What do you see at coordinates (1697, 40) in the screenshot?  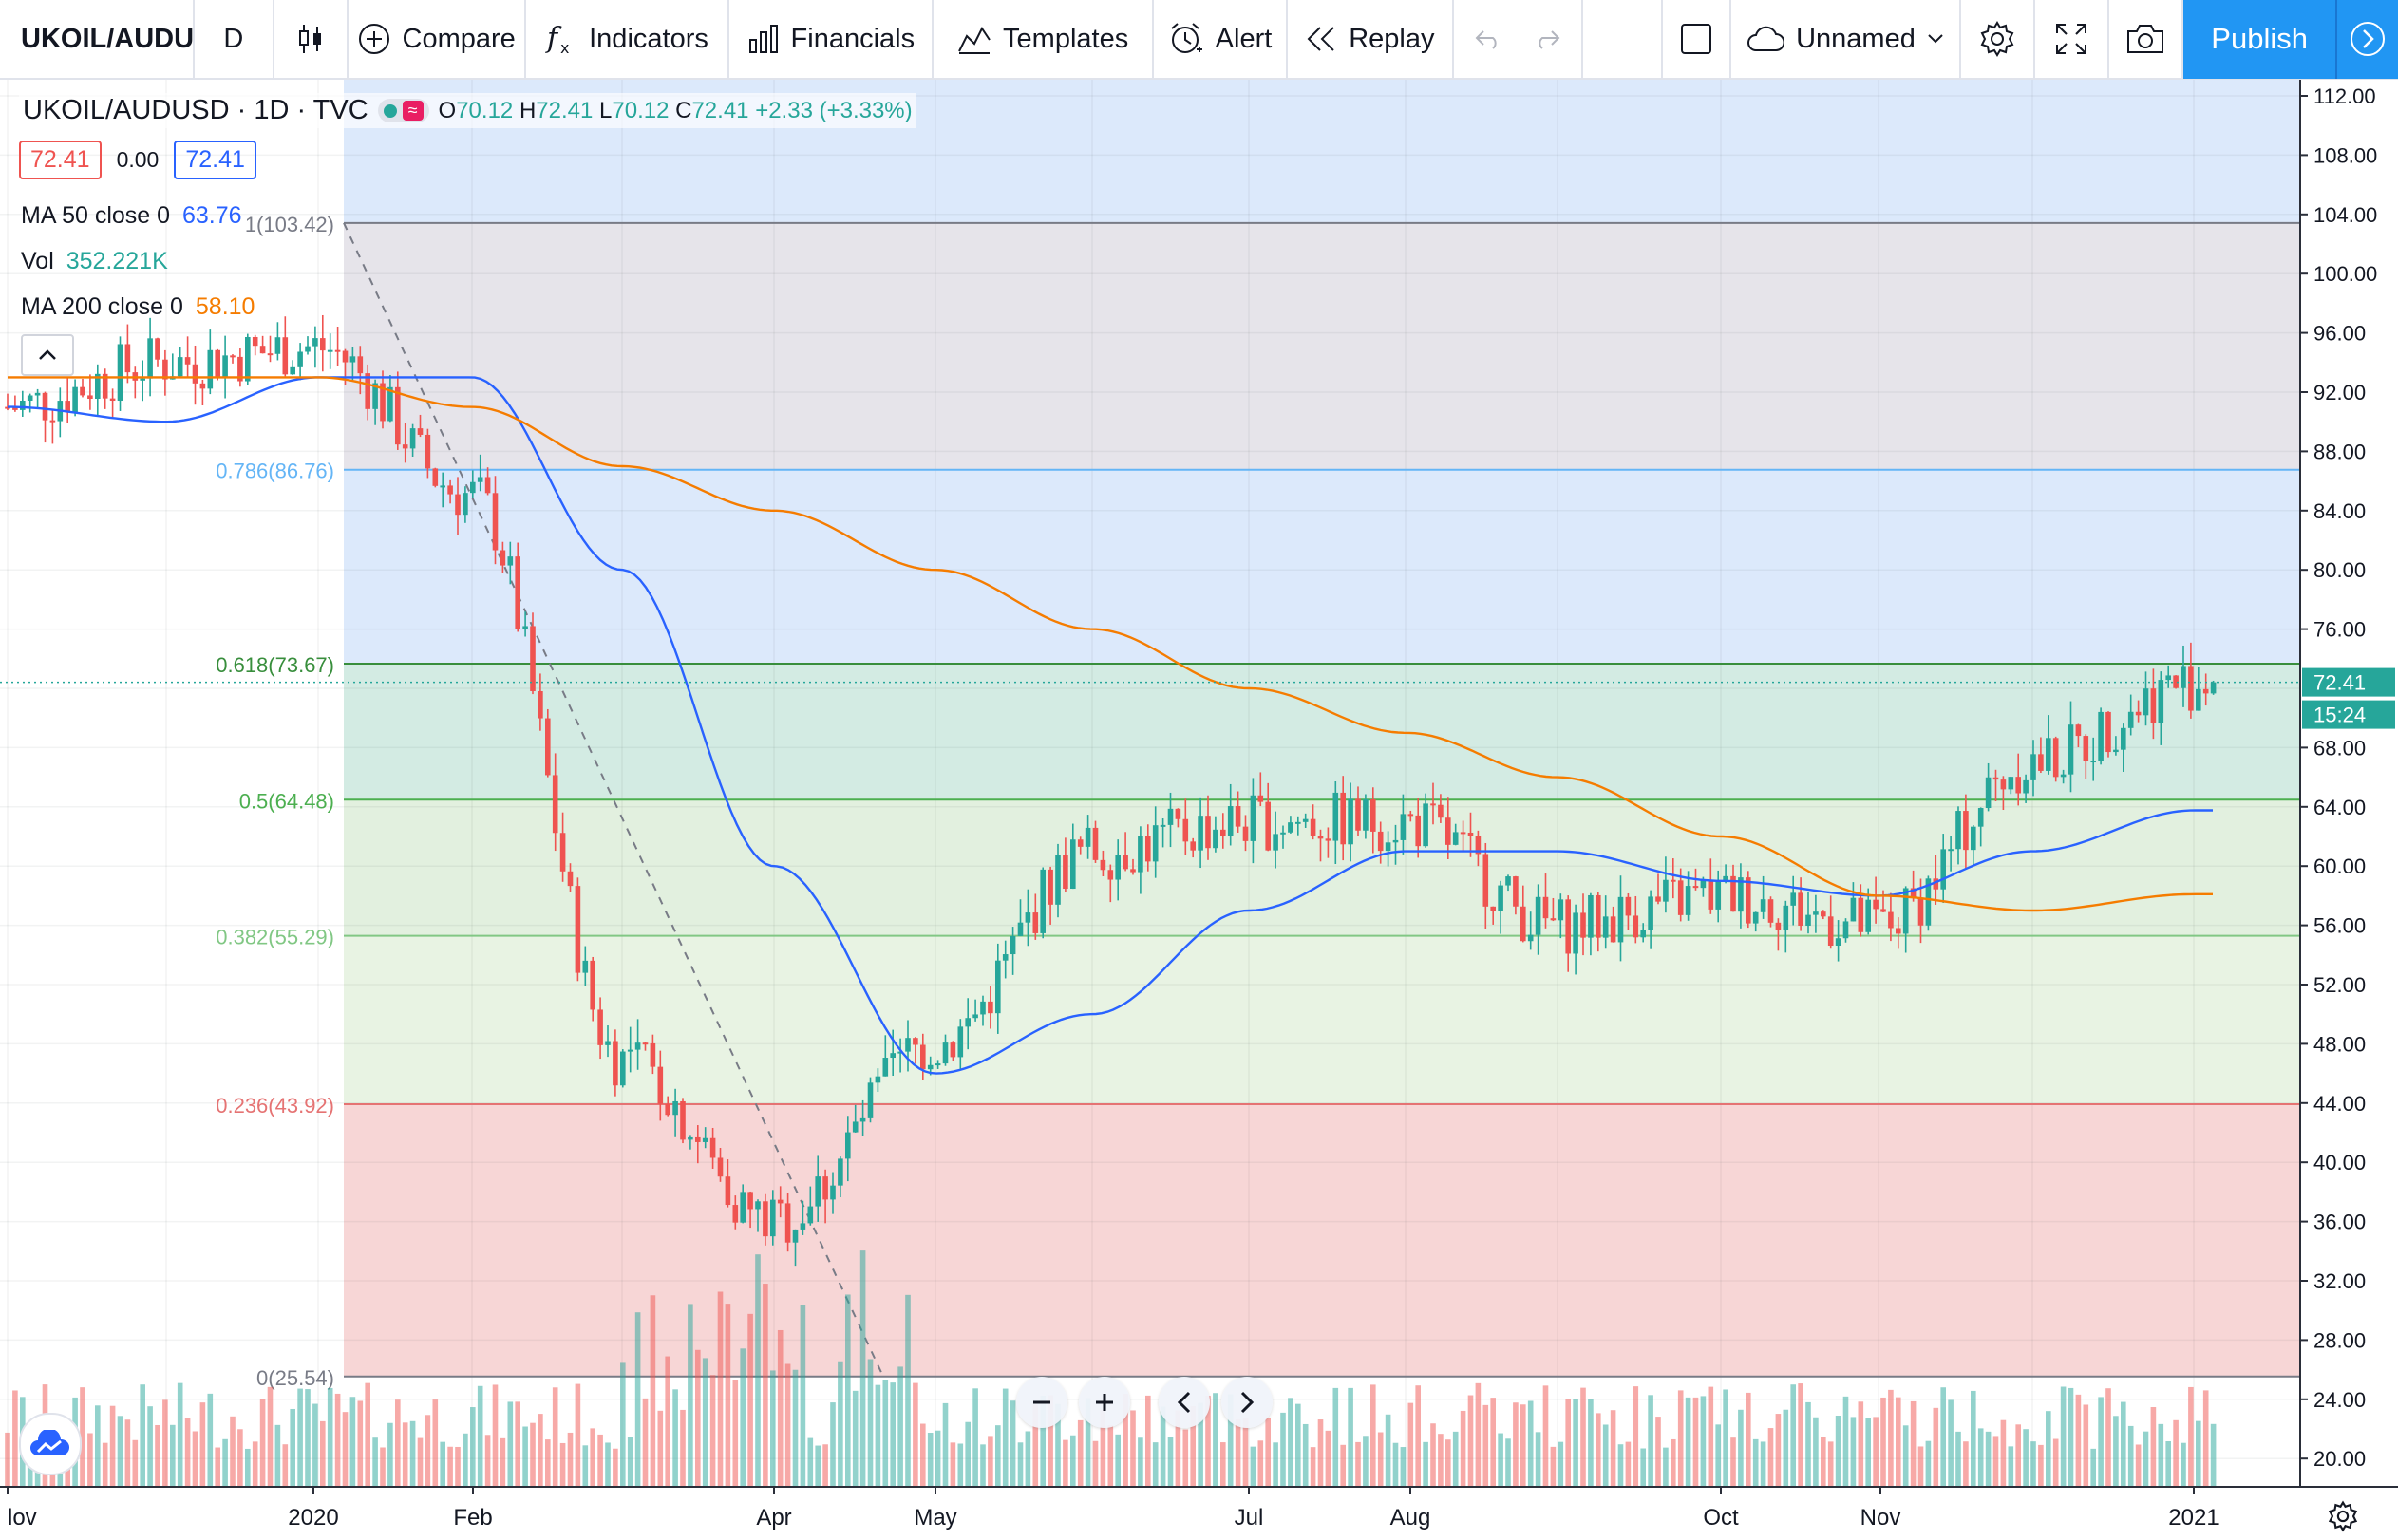 I see `fullscreen-layout-button` at bounding box center [1697, 40].